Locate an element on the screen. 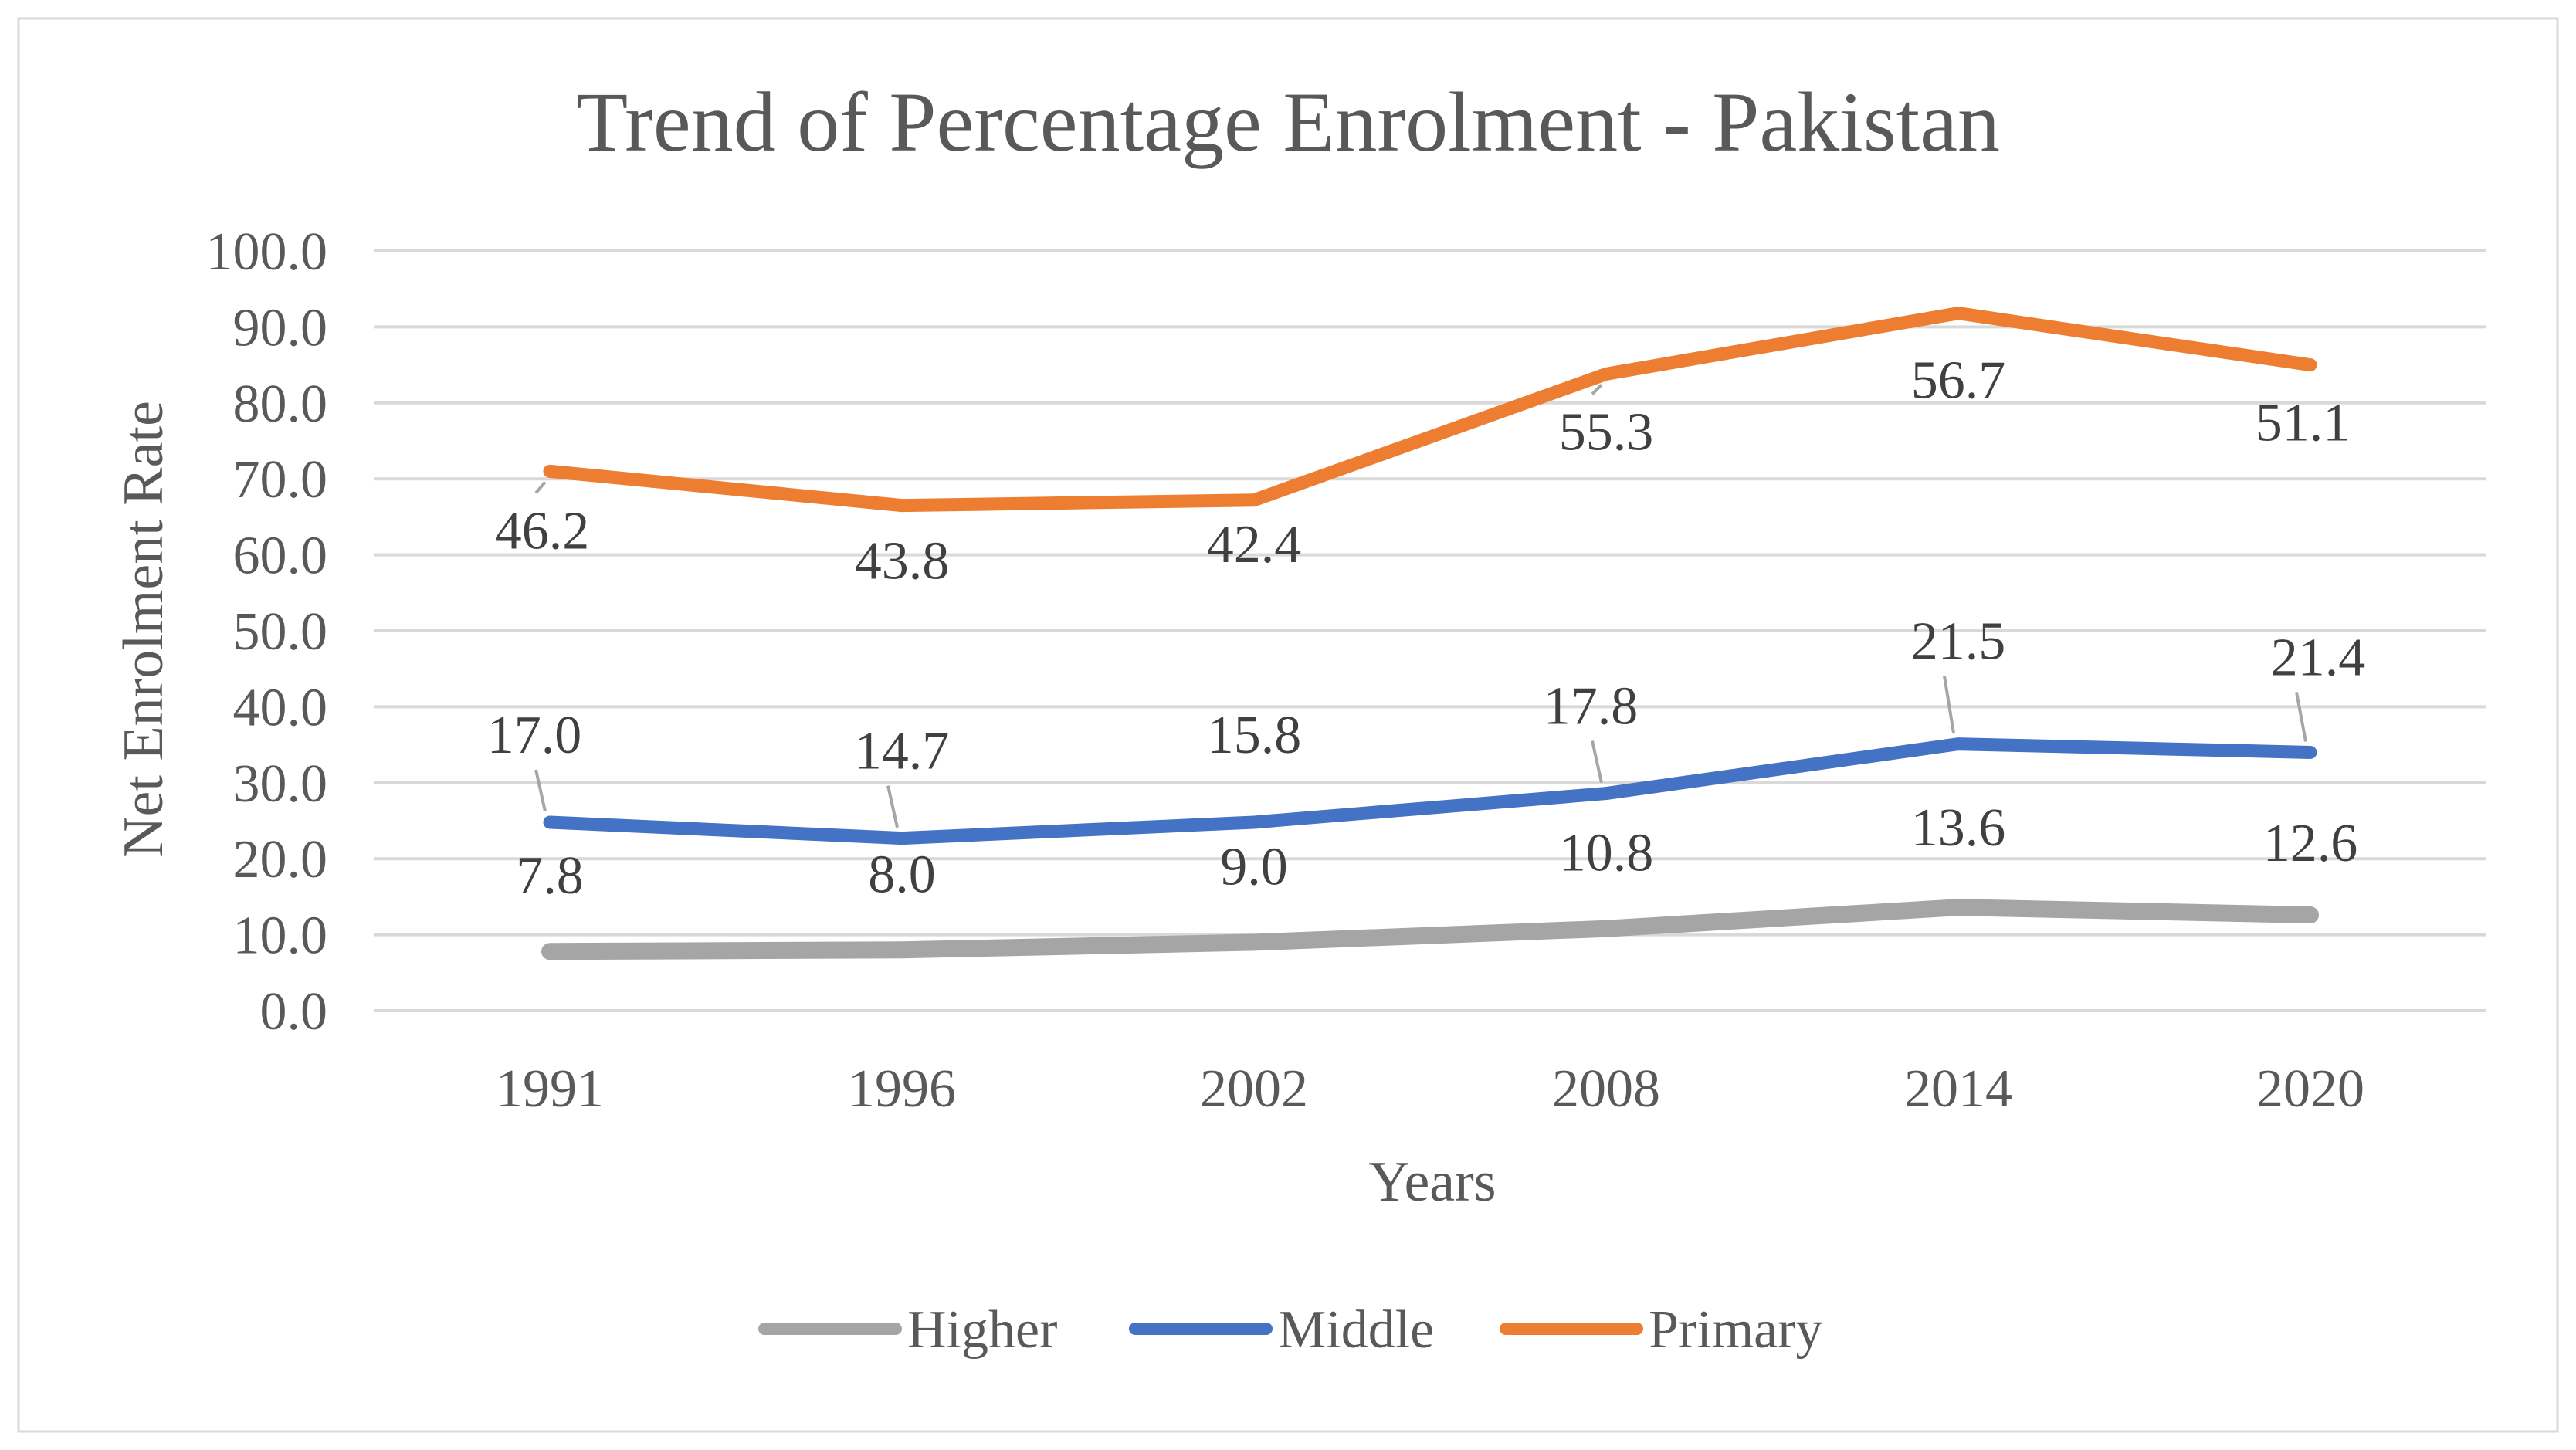 The width and height of the screenshot is (2576, 1450). data-label: 10.8 is located at coordinates (1606, 854).